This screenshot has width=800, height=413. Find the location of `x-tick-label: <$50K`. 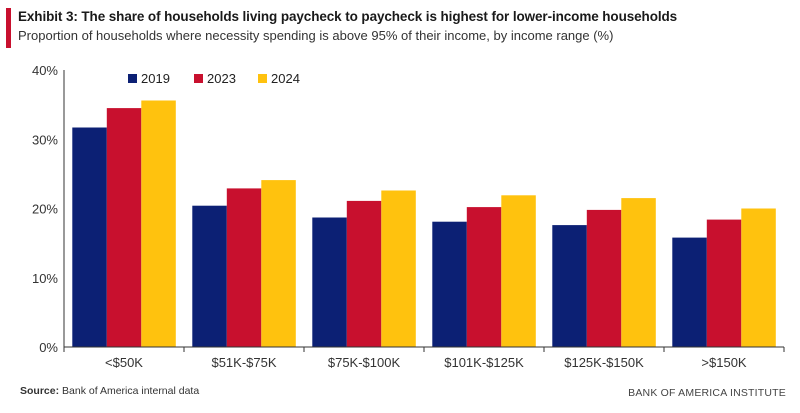

x-tick-label: <$50K is located at coordinates (124, 362).